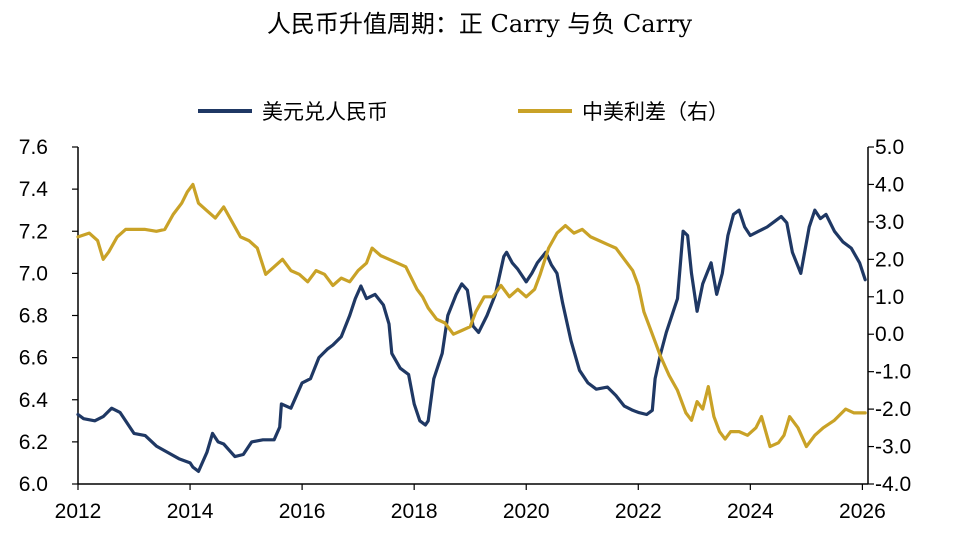  I want to click on right-y-tick-label: 5.0, so click(889, 147).